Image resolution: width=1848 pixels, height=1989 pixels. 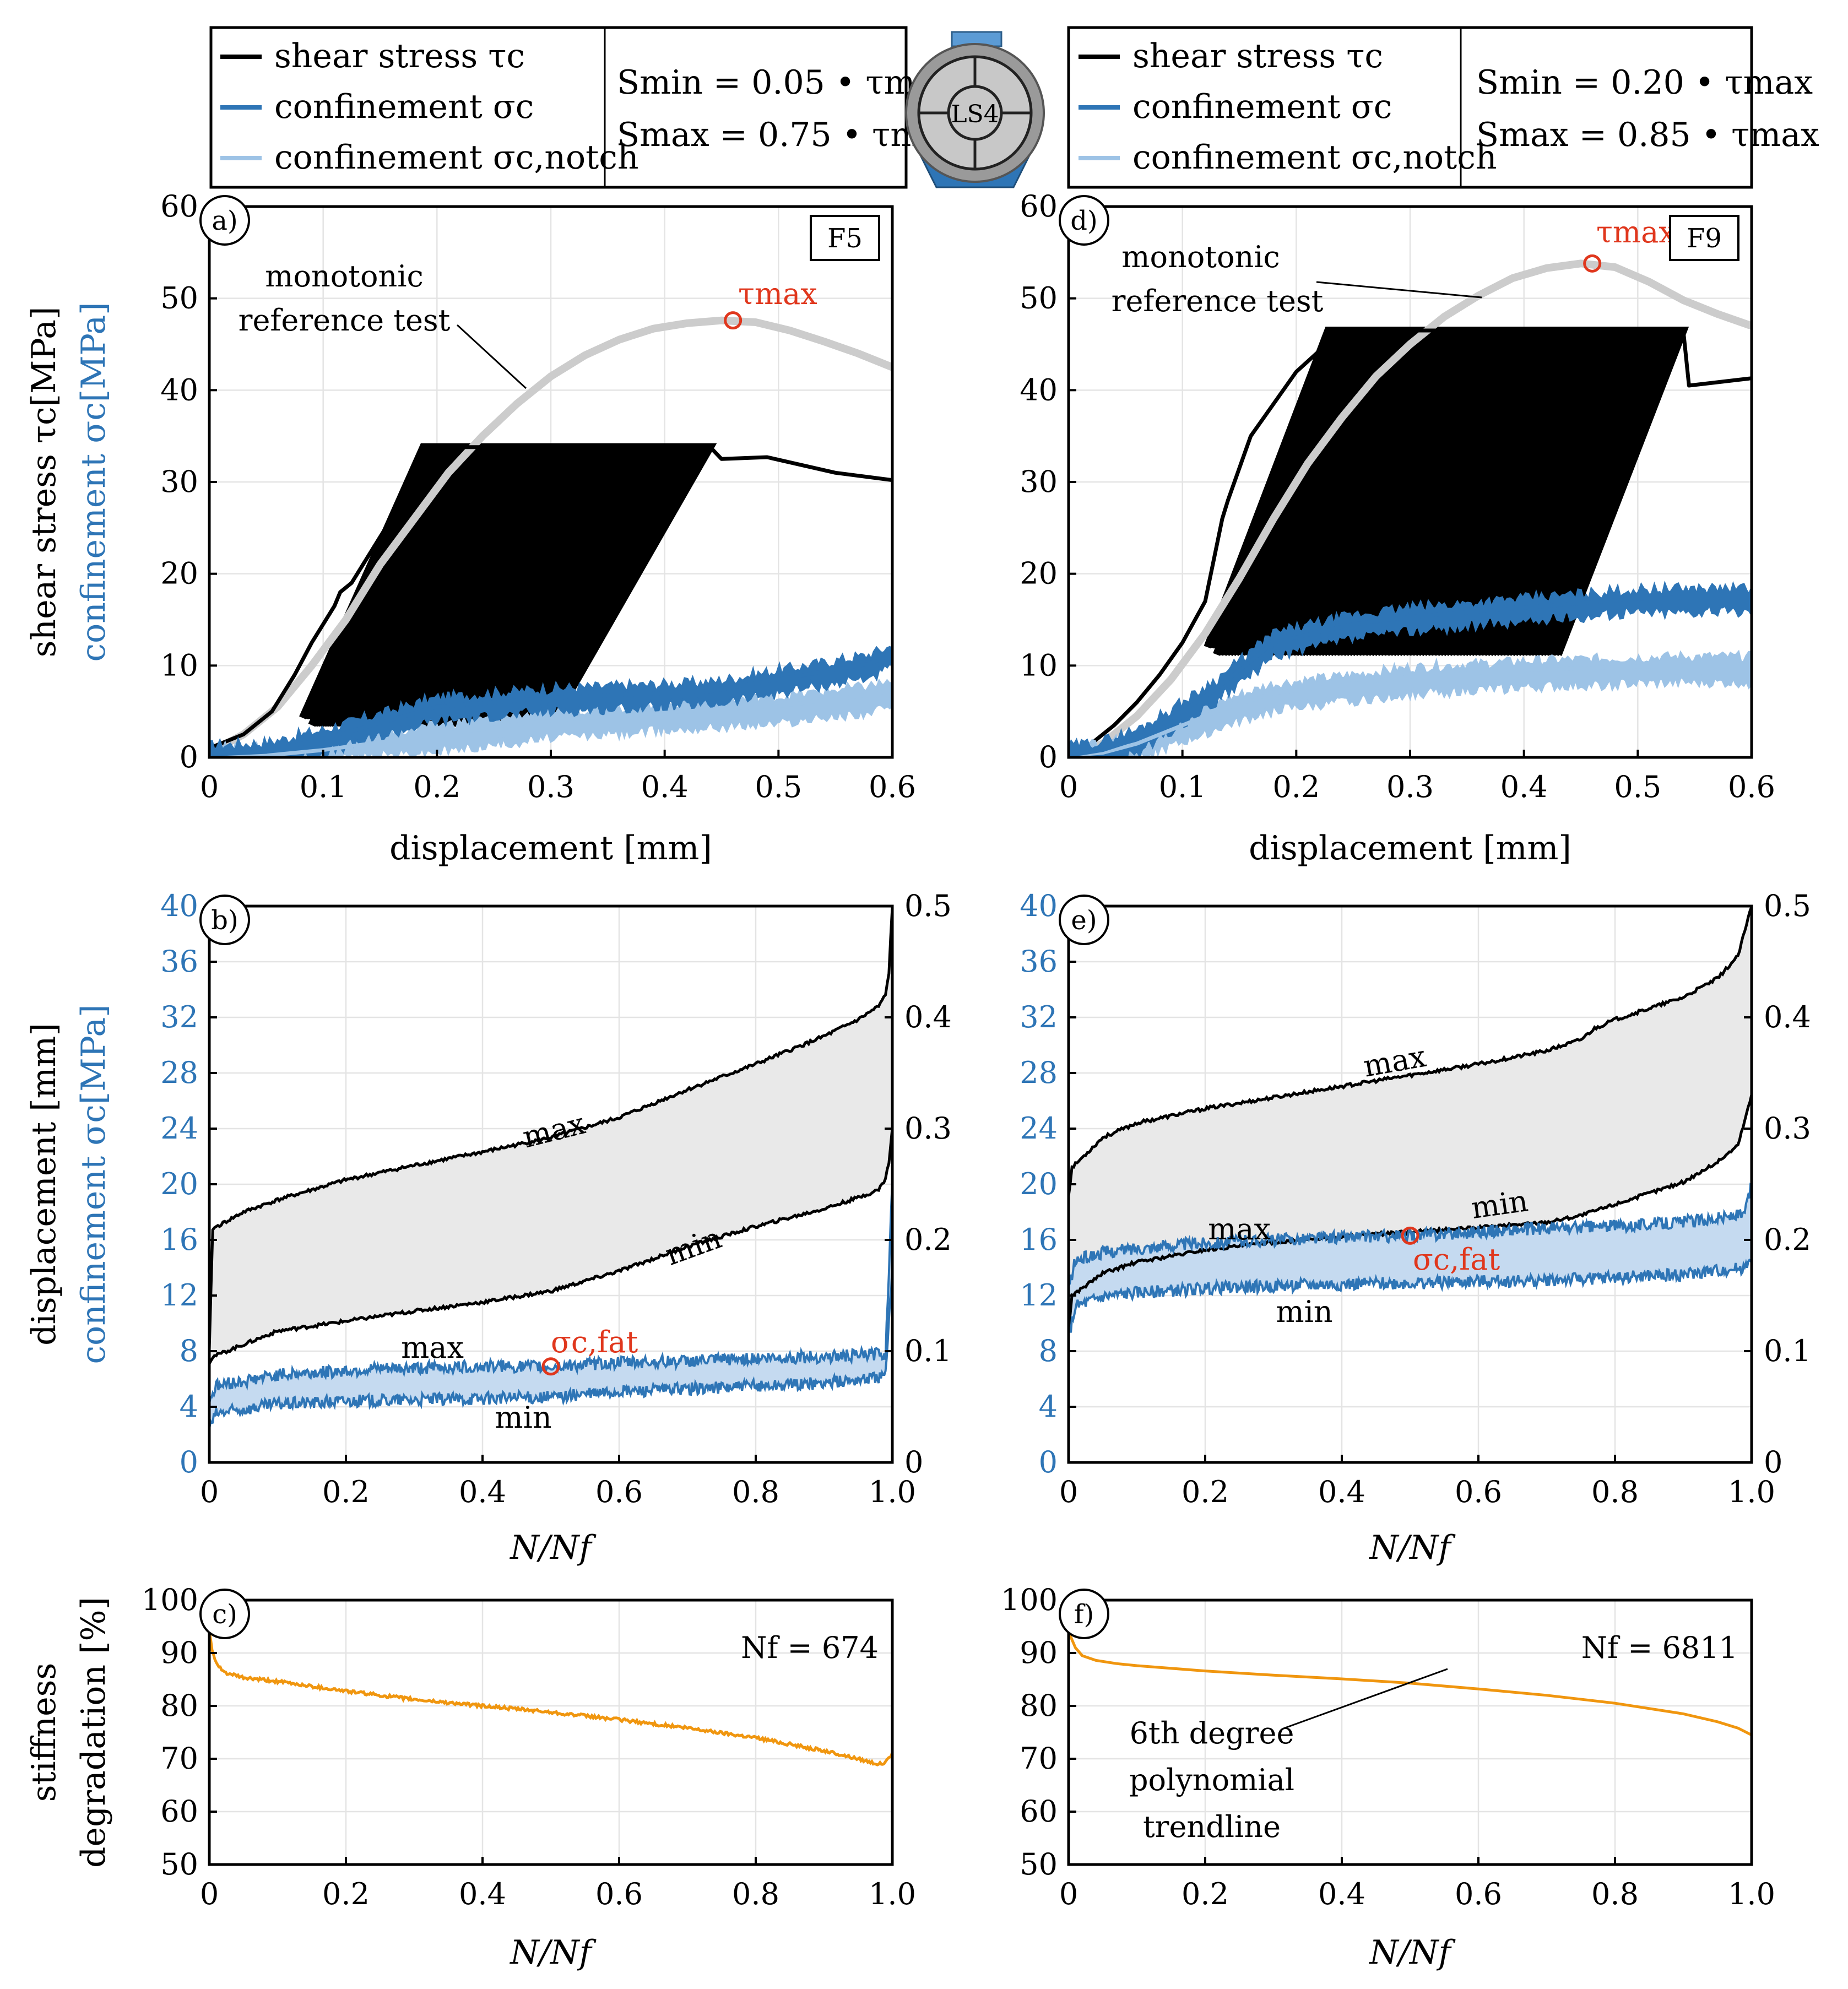 What do you see at coordinates (1787, 1017) in the screenshot?
I see `y2-tick-label: 0.4` at bounding box center [1787, 1017].